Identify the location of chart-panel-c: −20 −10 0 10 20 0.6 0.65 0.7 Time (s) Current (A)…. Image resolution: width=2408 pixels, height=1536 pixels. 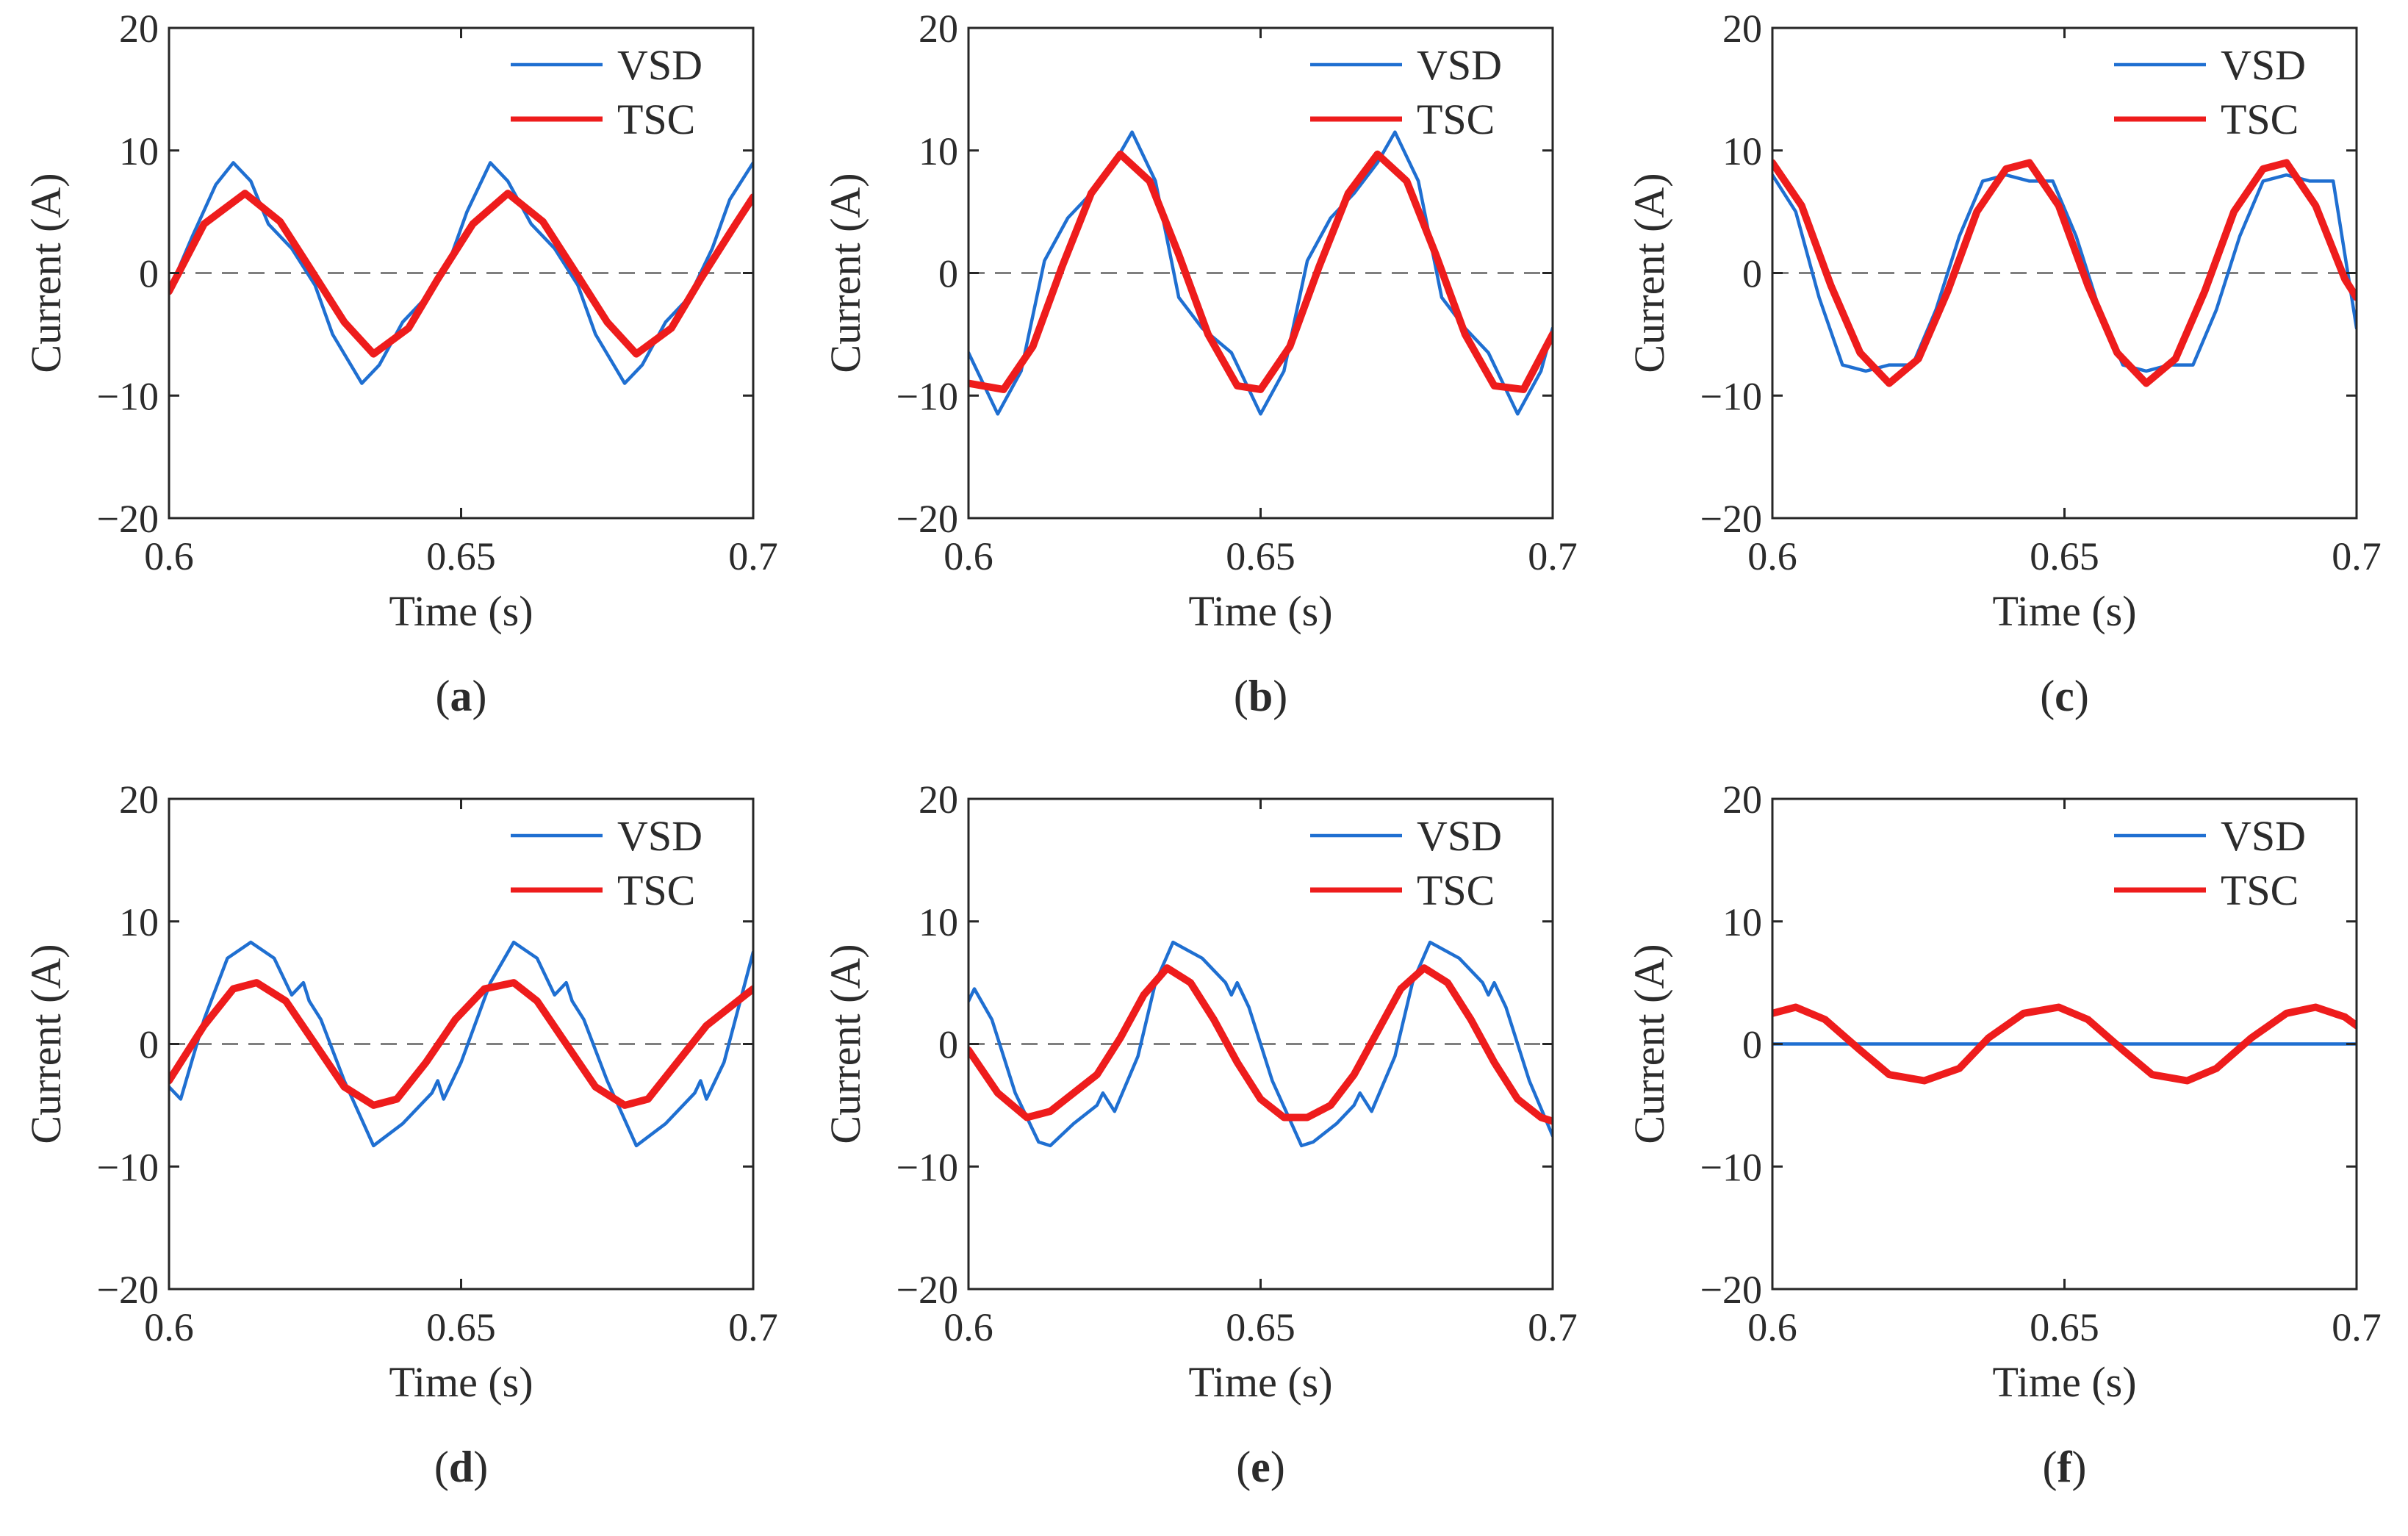
(2003, 363).